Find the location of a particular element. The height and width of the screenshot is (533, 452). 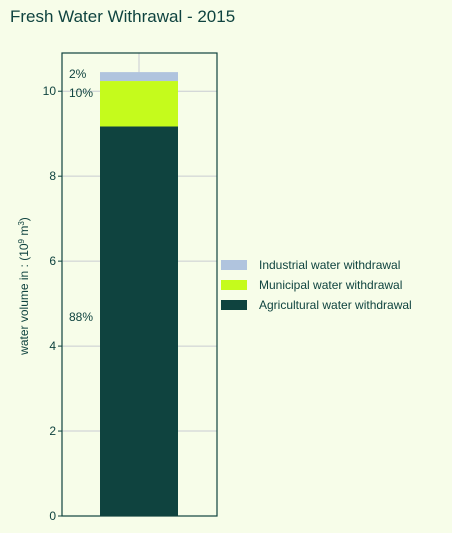

legend-label: Municipal water withdrawal is located at coordinates (331, 285).